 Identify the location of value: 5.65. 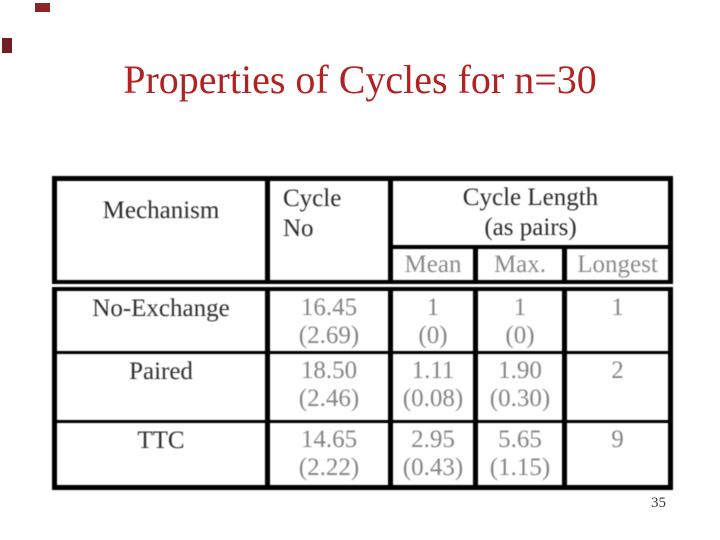
(520, 439).